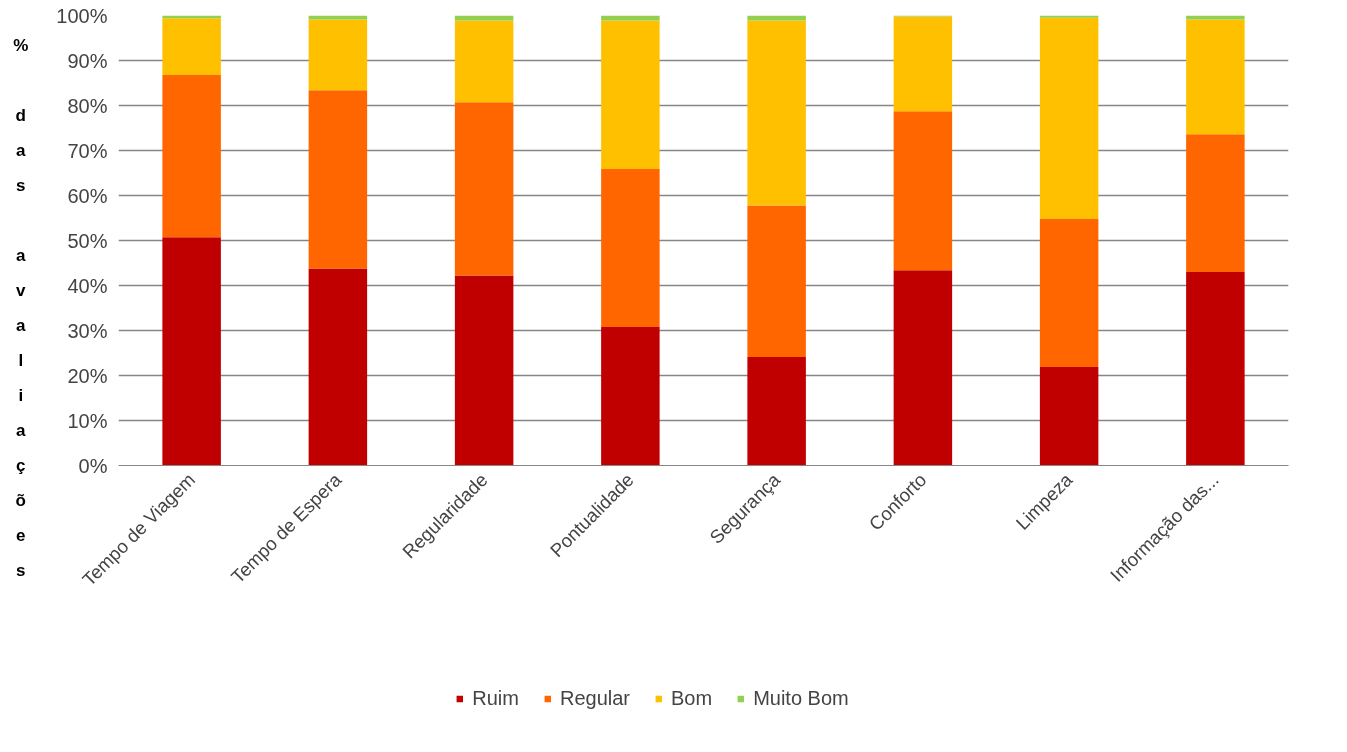 Image resolution: width=1347 pixels, height=752 pixels. Describe the element at coordinates (21, 316) in the screenshot. I see `y-axis-title: % das avaliações` at that location.